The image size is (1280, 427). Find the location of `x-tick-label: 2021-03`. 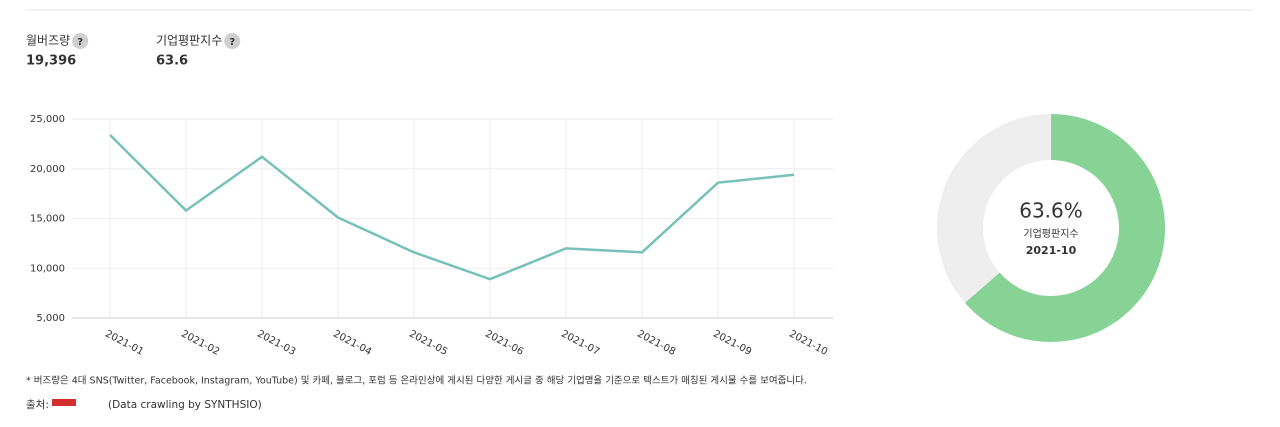

x-tick-label: 2021-03 is located at coordinates (276, 343).